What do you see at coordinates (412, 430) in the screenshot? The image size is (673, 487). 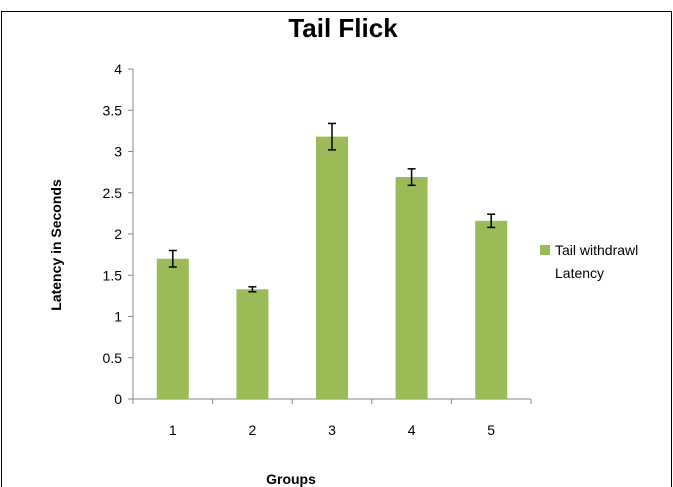 I see `x-tick-label: 4` at bounding box center [412, 430].